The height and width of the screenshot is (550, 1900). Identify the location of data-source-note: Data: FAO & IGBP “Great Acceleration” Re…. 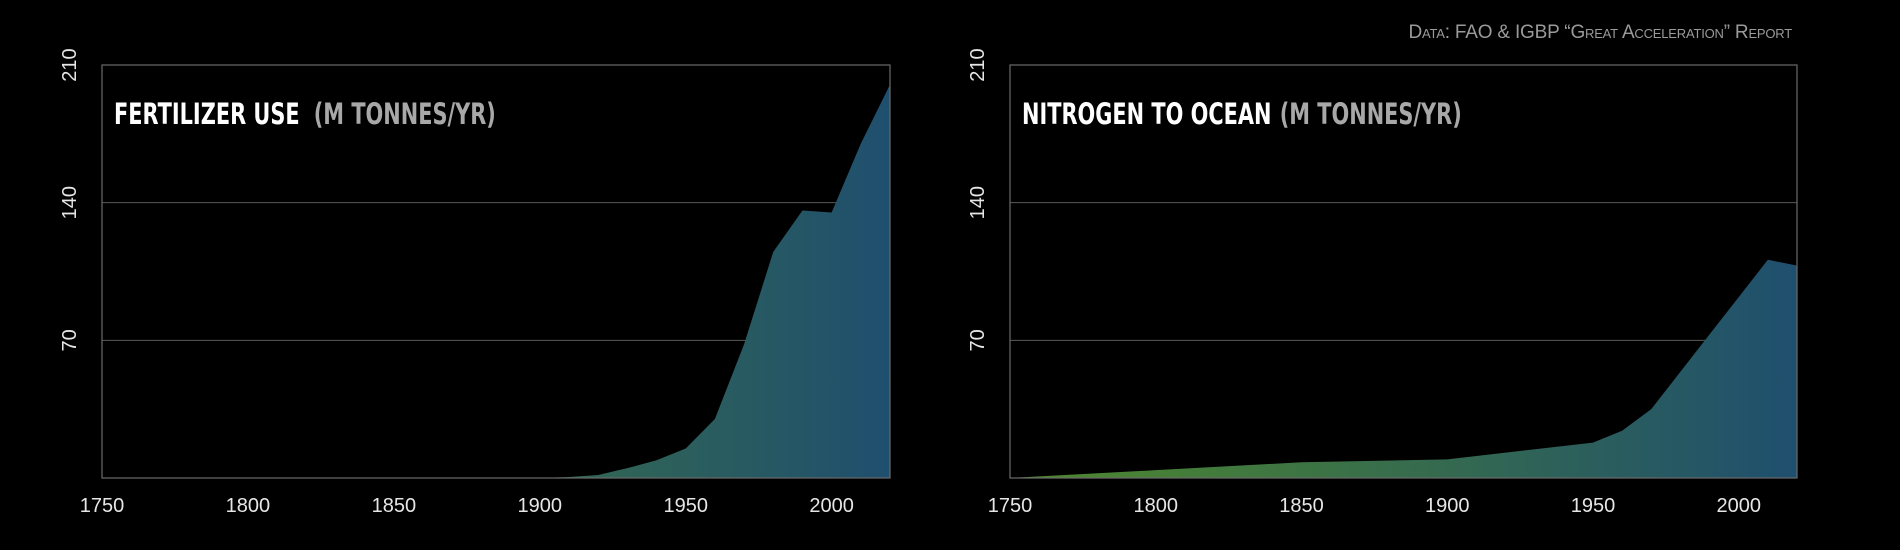
(1600, 32).